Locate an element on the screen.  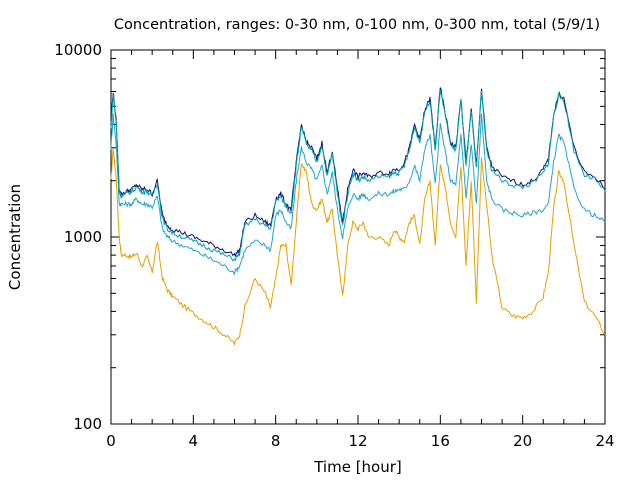
x-tick-label: 8 is located at coordinates (276, 441).